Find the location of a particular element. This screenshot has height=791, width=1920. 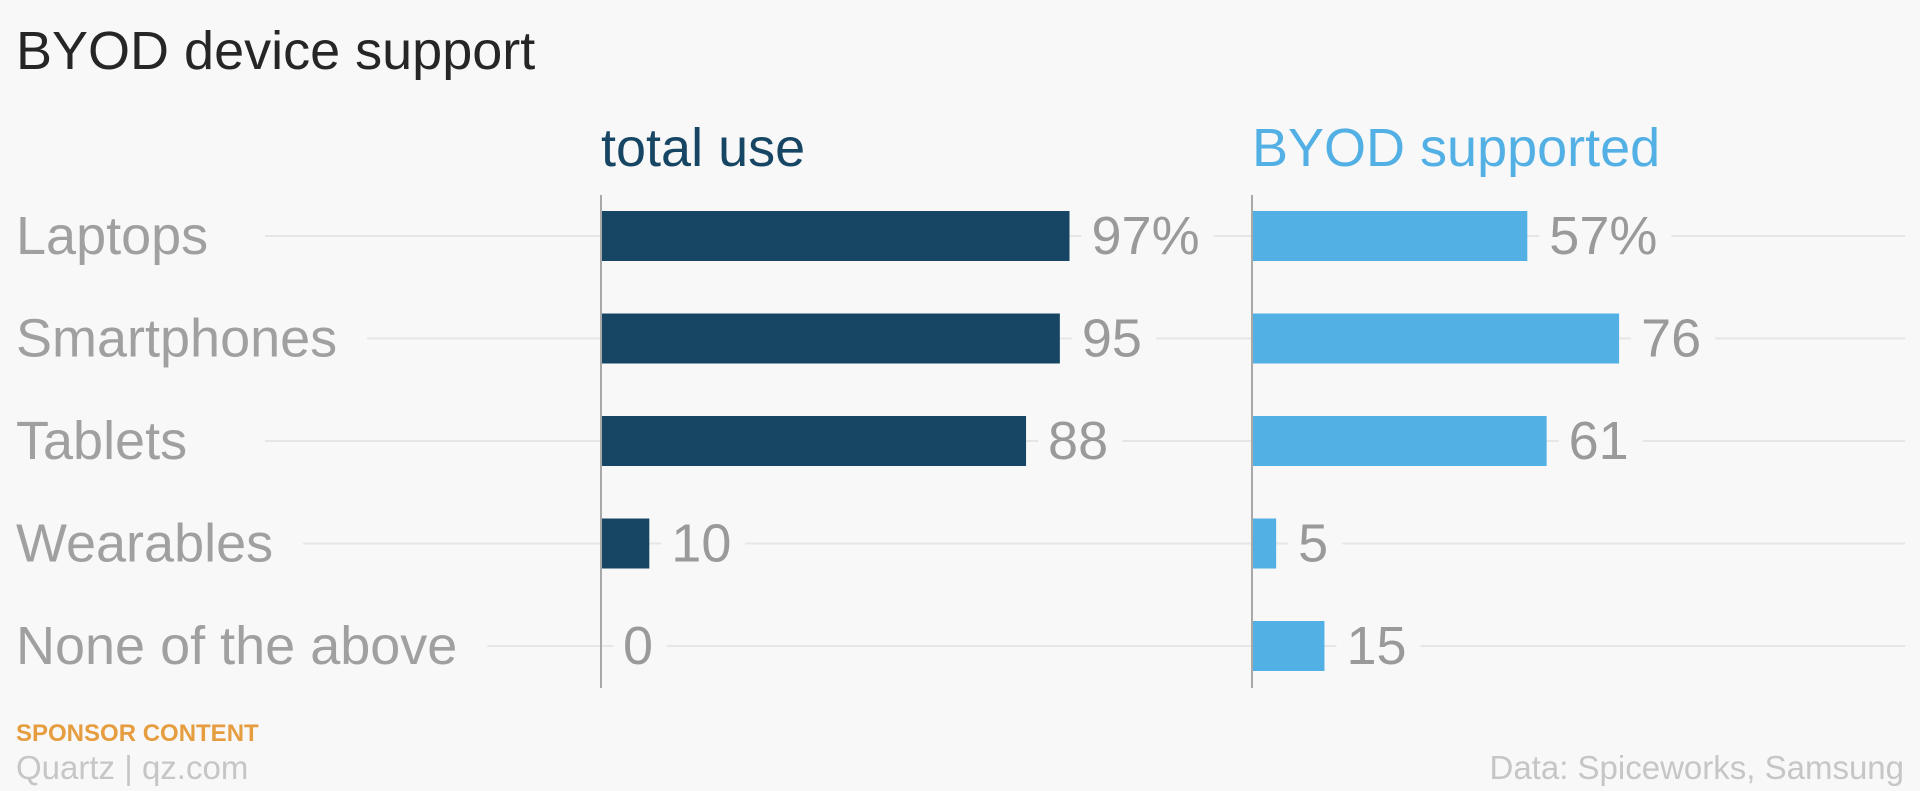

sponsor-label: SPONSOR CONTENT is located at coordinates (137, 733).